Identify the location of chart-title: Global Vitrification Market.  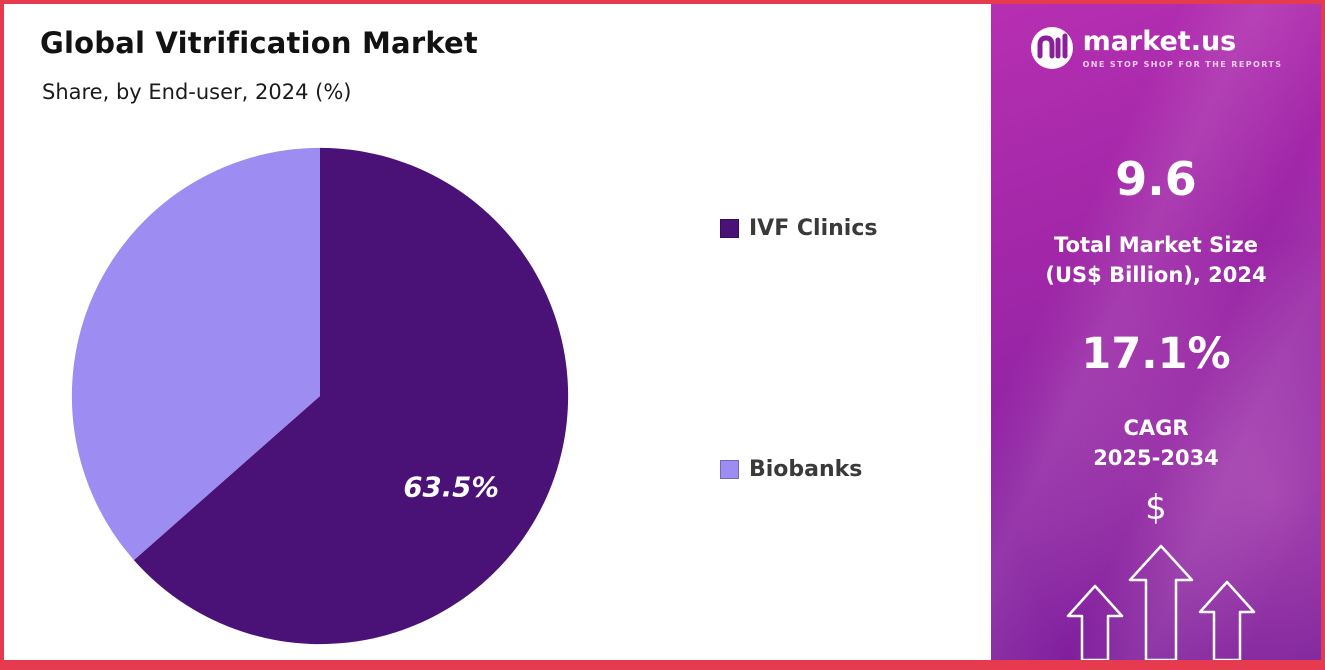
(259, 43).